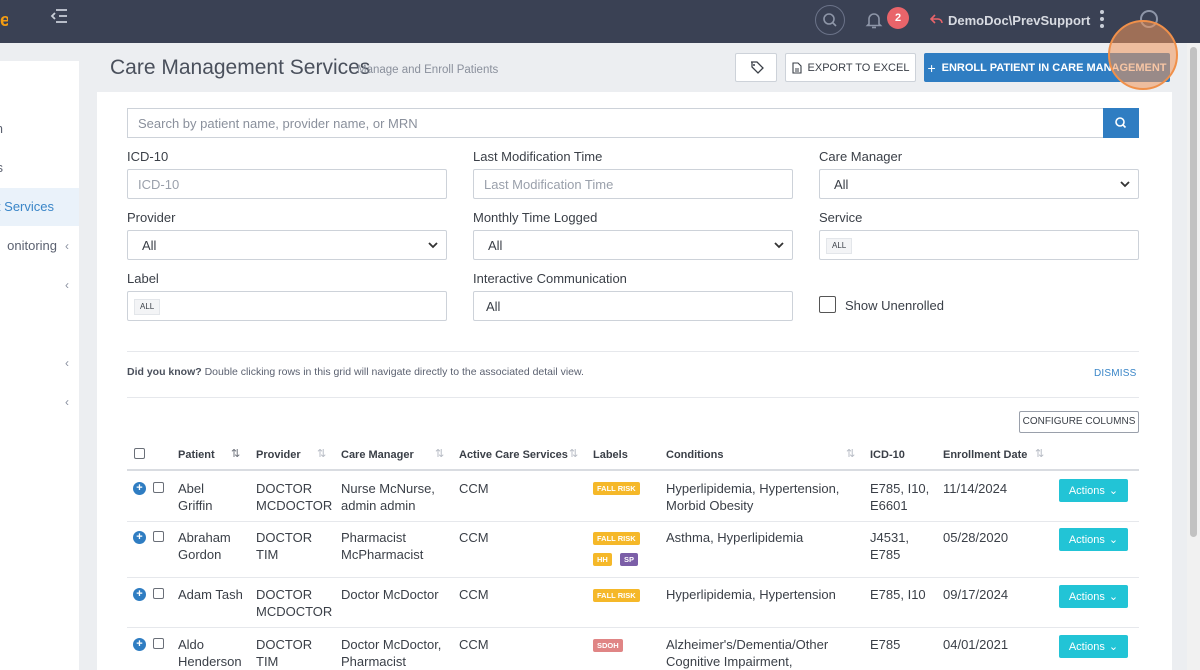  Describe the element at coordinates (39, 168) in the screenshot. I see `sidebar-item-2: s` at that location.